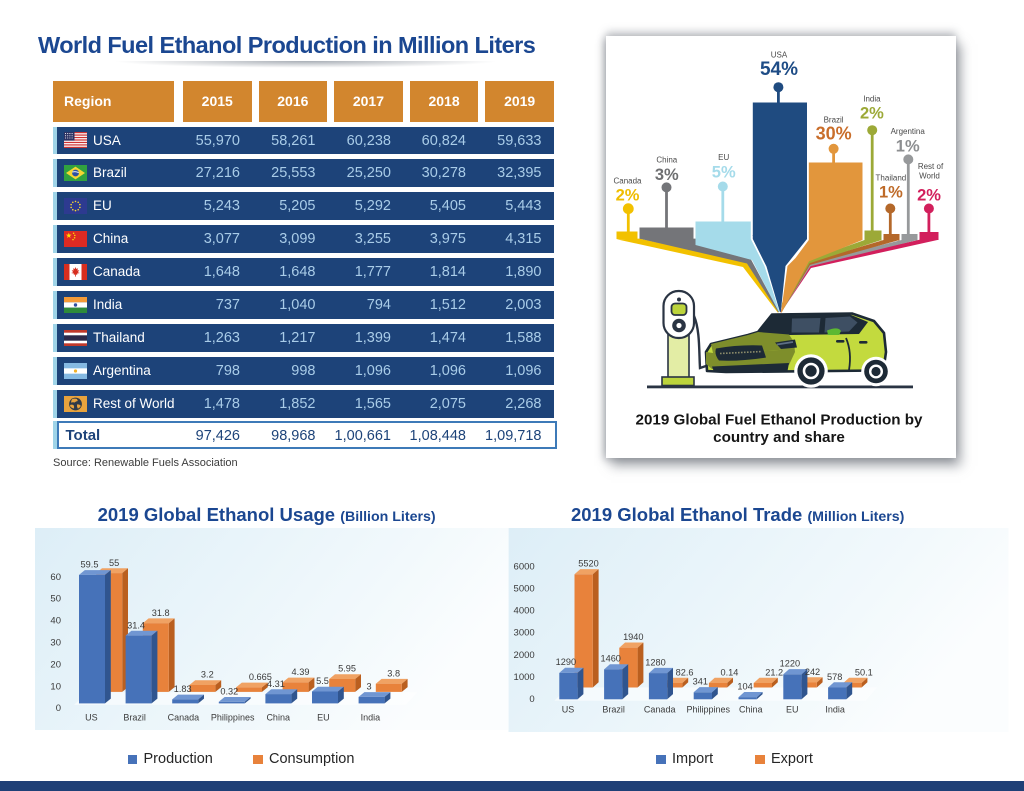  Describe the element at coordinates (685, 672) in the screenshot. I see `svg-text: 82.6` at that location.